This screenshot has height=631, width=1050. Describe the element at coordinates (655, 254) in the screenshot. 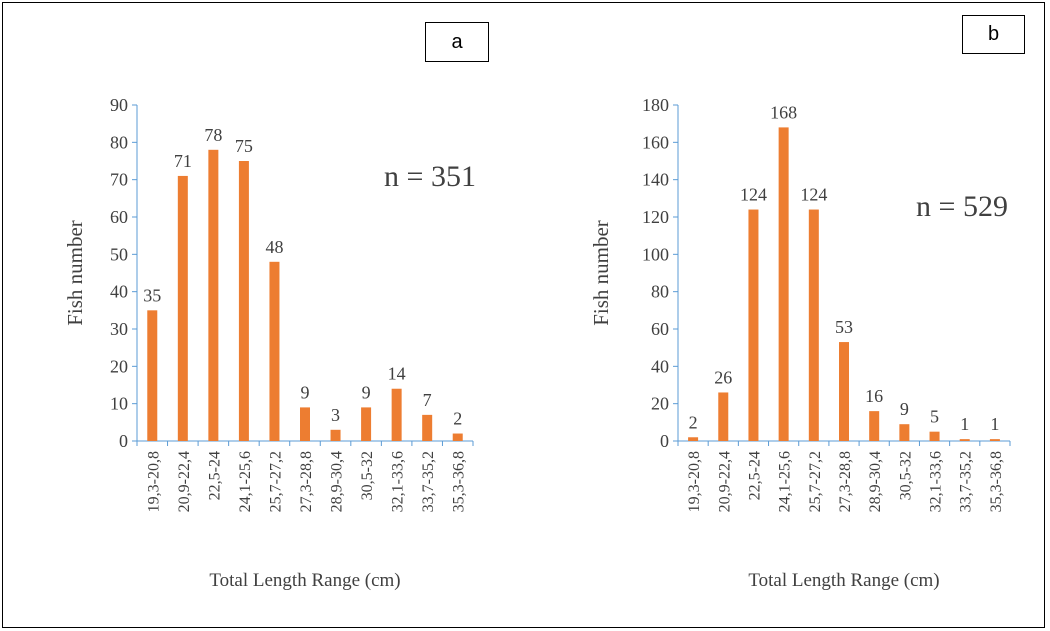

I see `panel-b-y-tick-label: 100` at that location.